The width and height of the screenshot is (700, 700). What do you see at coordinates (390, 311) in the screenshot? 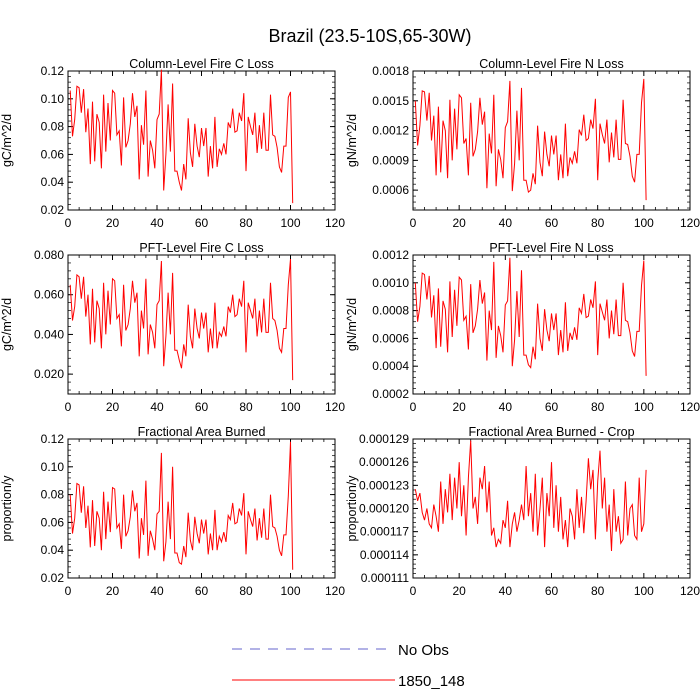
I see `y-tick-label: 0.0008` at bounding box center [390, 311].